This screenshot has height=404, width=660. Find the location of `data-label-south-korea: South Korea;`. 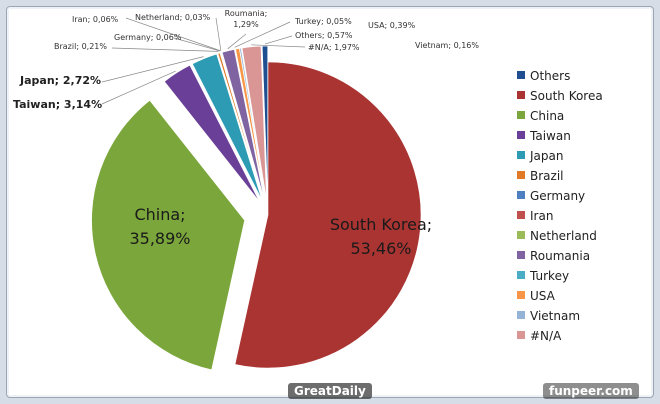

data-label-south-korea: South Korea; is located at coordinates (381, 224).